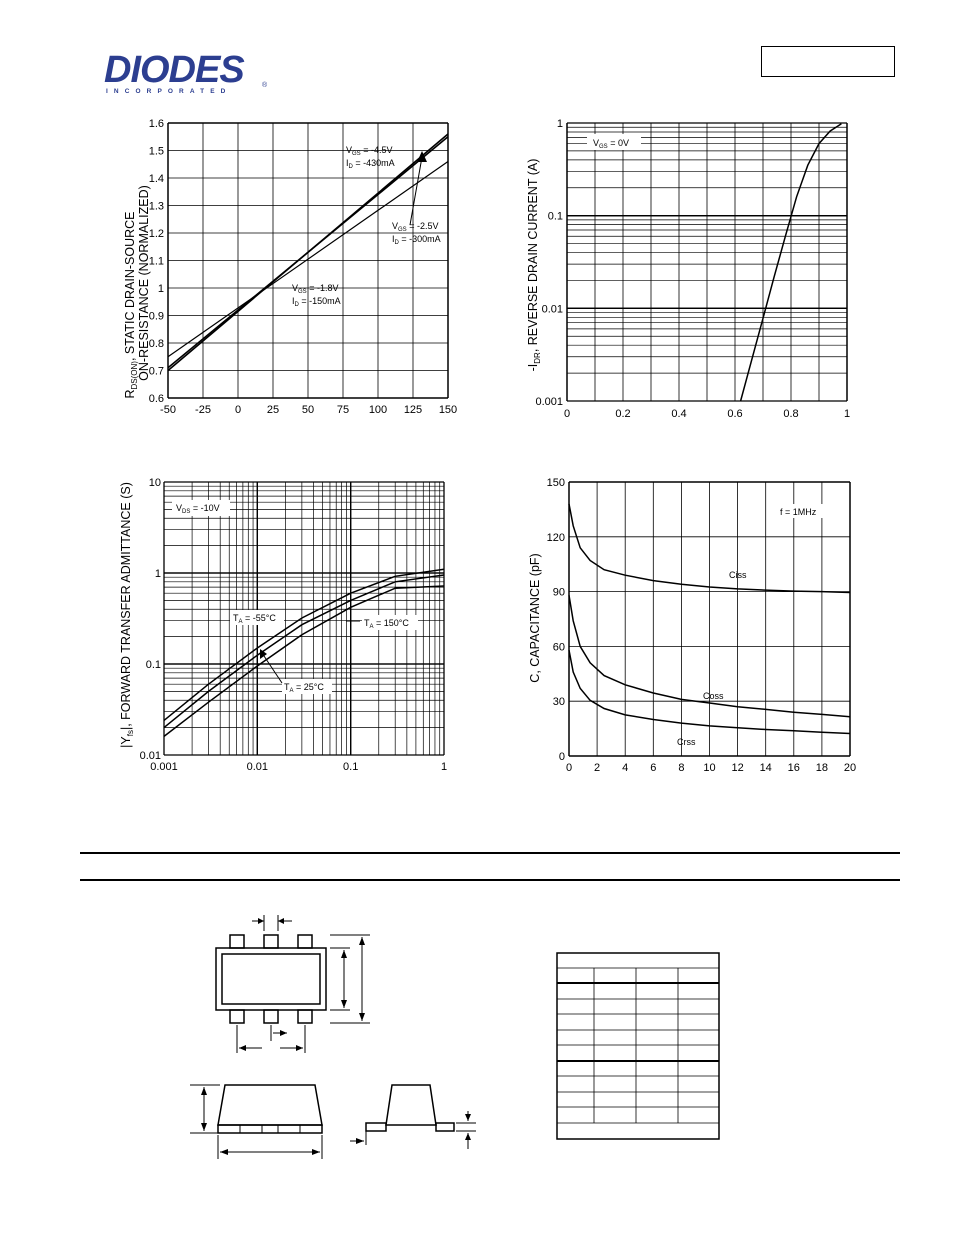 The height and width of the screenshot is (1235, 954). What do you see at coordinates (415, 227) in the screenshot?
I see `chart1-annot-25-v: VGS = -2.5V` at bounding box center [415, 227].